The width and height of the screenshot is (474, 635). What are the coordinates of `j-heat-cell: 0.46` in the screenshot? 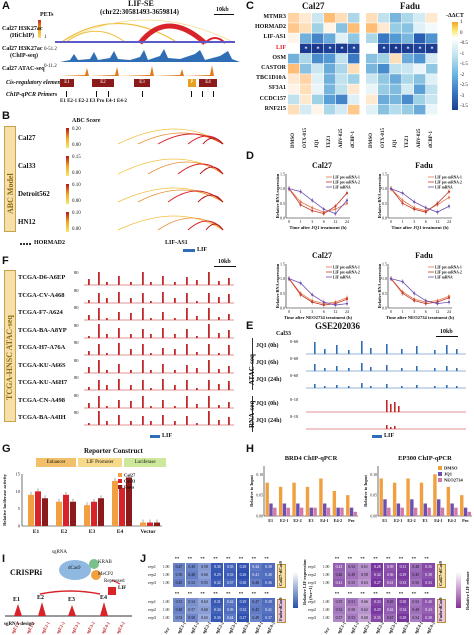 It's located at (191, 575).